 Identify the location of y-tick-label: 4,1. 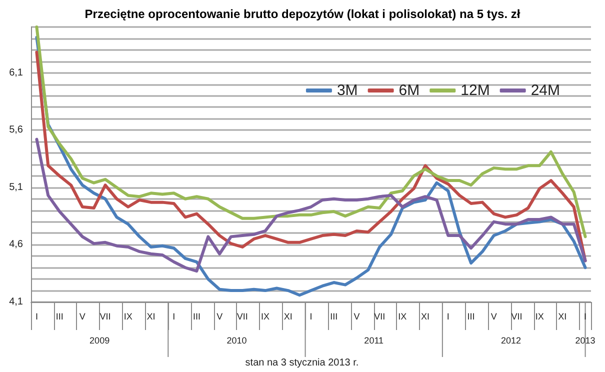
(16, 302).